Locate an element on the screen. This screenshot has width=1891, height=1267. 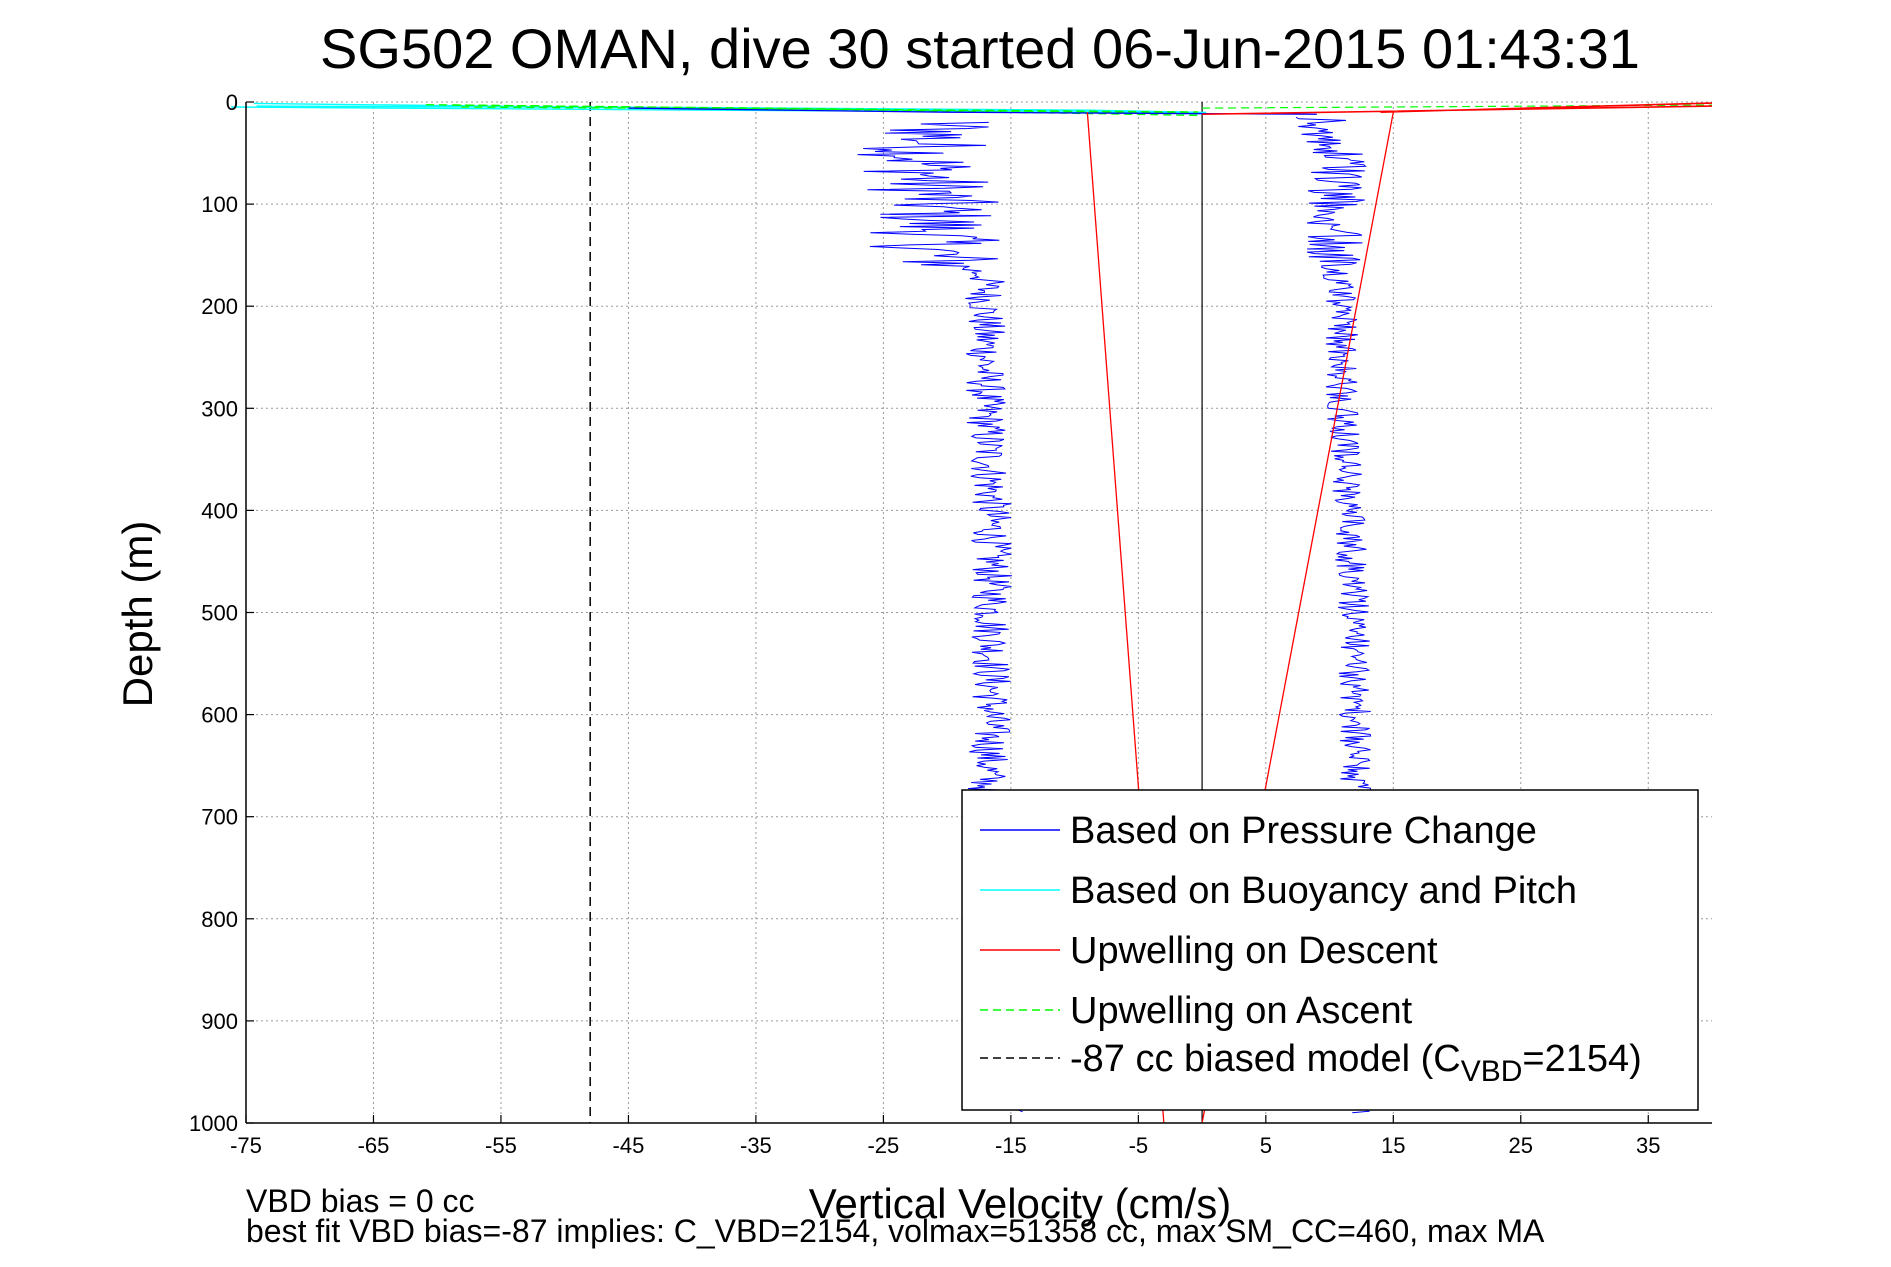
legend-label-4: -87 cc biased model (CVBD=2154) is located at coordinates (1356, 1063).